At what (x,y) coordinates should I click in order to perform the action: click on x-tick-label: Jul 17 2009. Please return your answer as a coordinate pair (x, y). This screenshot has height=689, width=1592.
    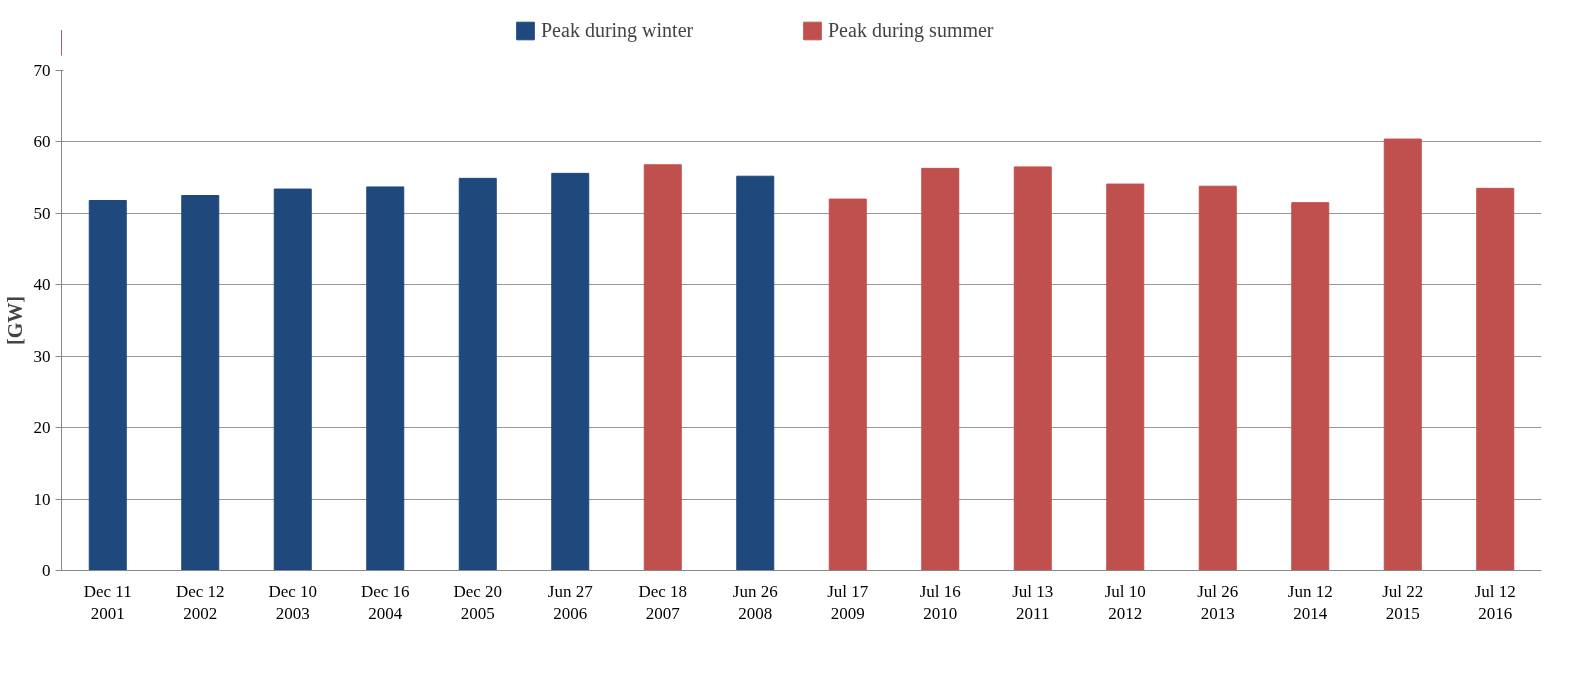
    Looking at the image, I should click on (848, 602).